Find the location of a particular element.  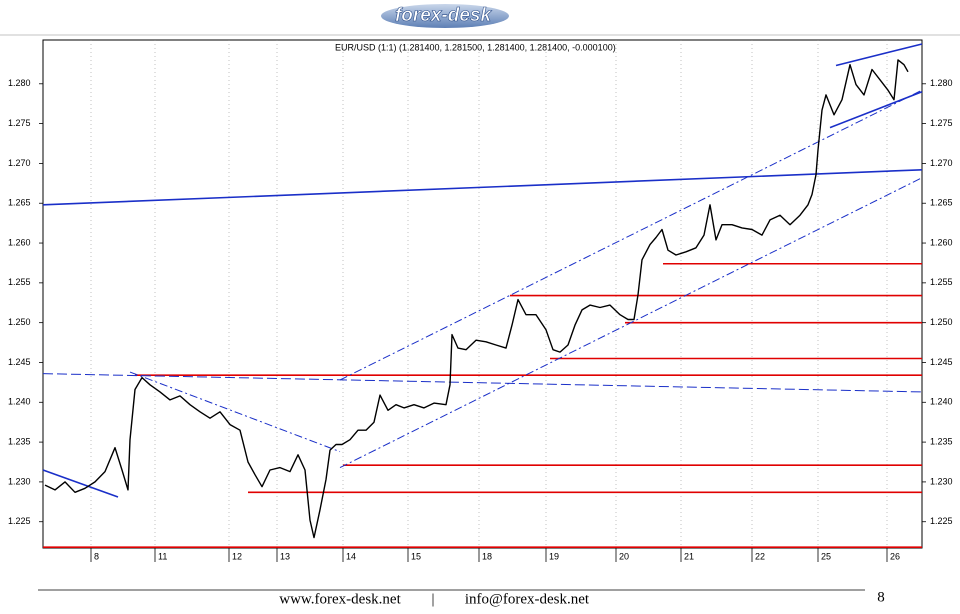

footer-website: www.forex-desk.net is located at coordinates (340, 599).